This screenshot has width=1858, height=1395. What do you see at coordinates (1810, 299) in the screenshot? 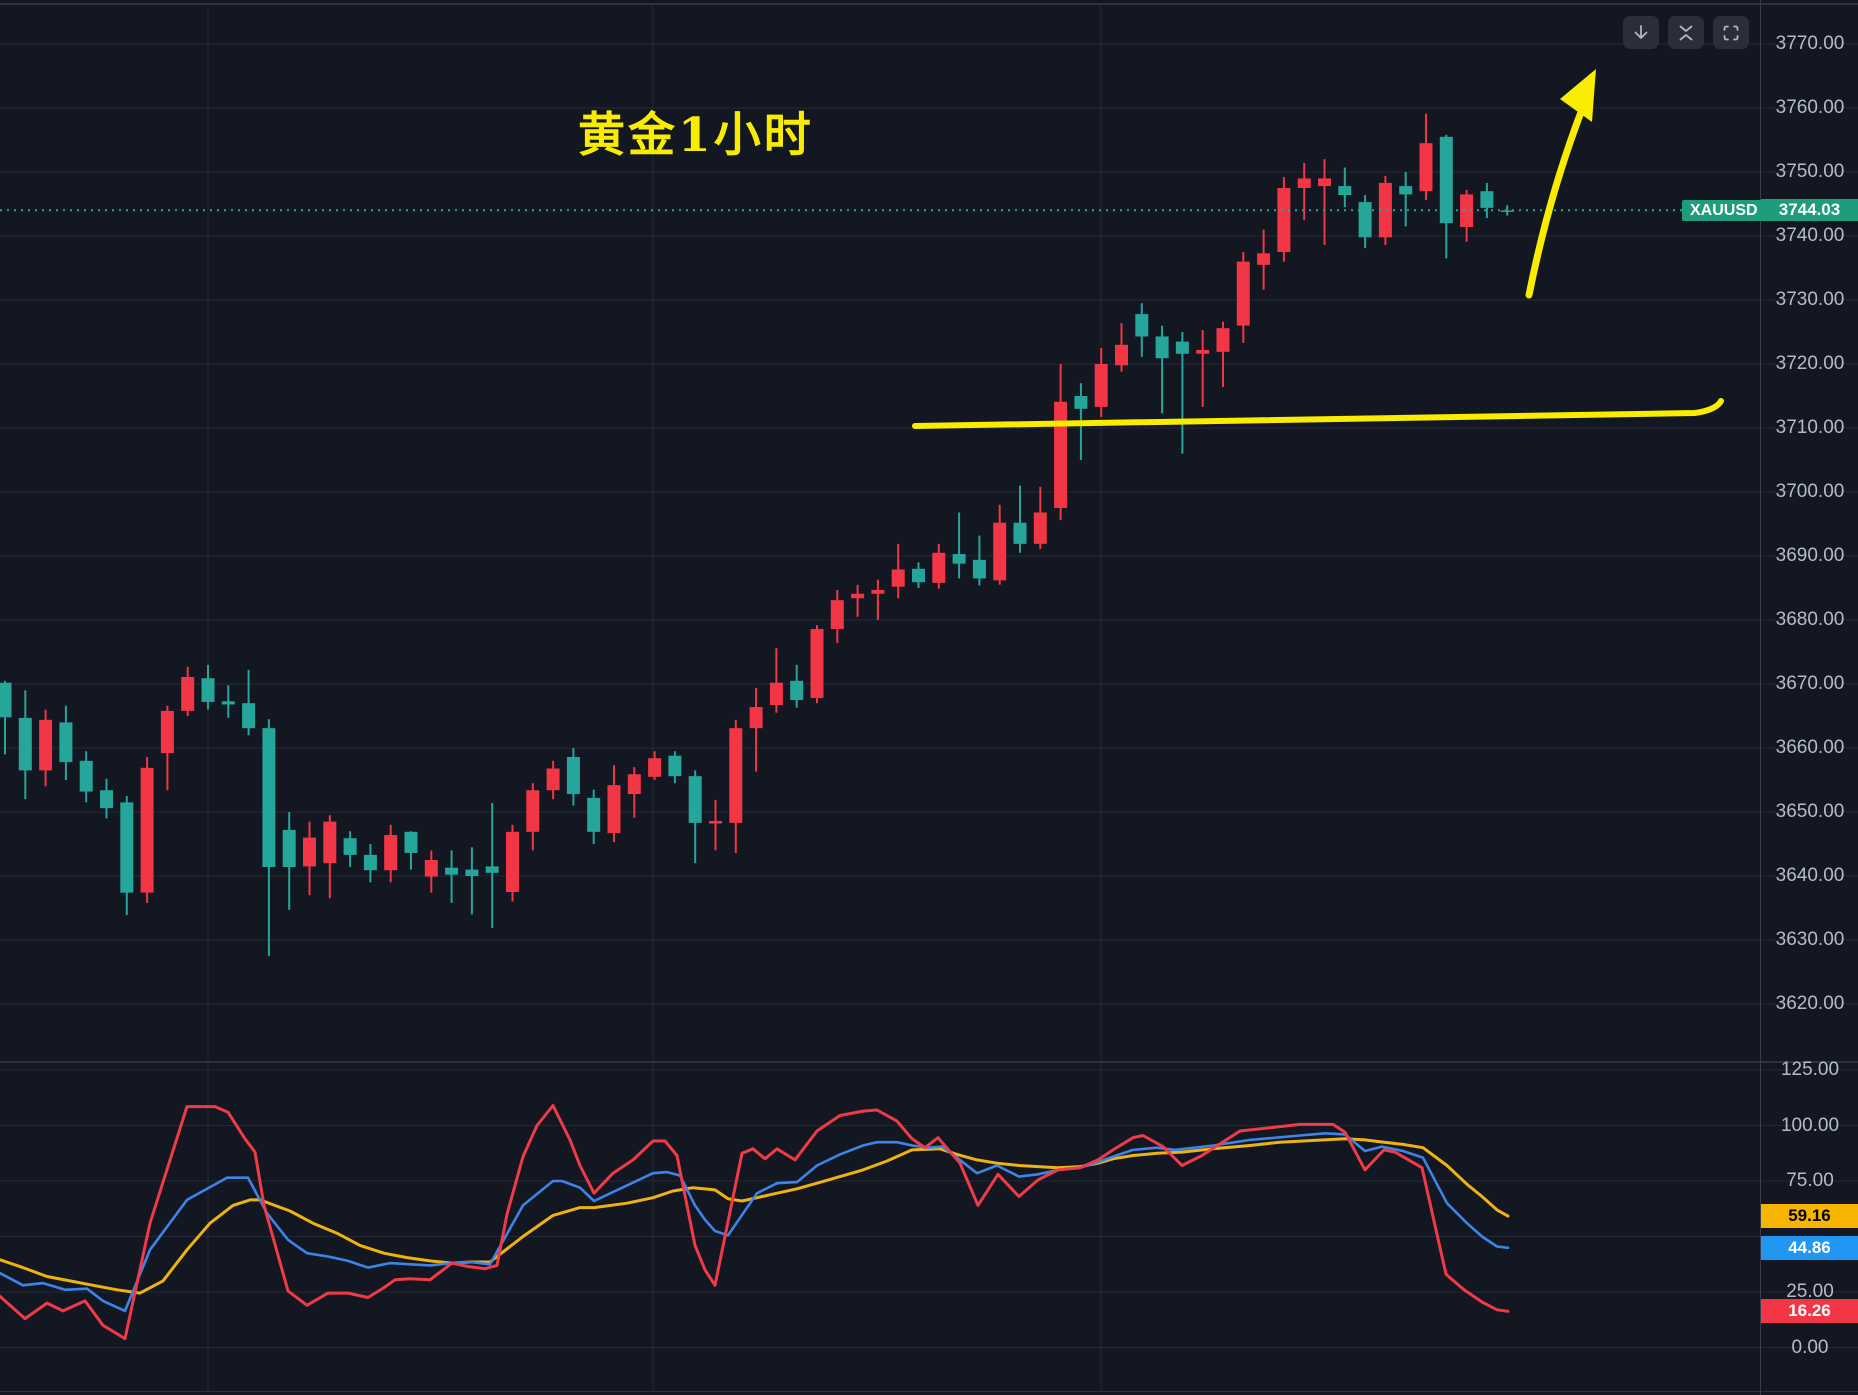
I see `price-axis-label: 3730.00` at bounding box center [1810, 299].